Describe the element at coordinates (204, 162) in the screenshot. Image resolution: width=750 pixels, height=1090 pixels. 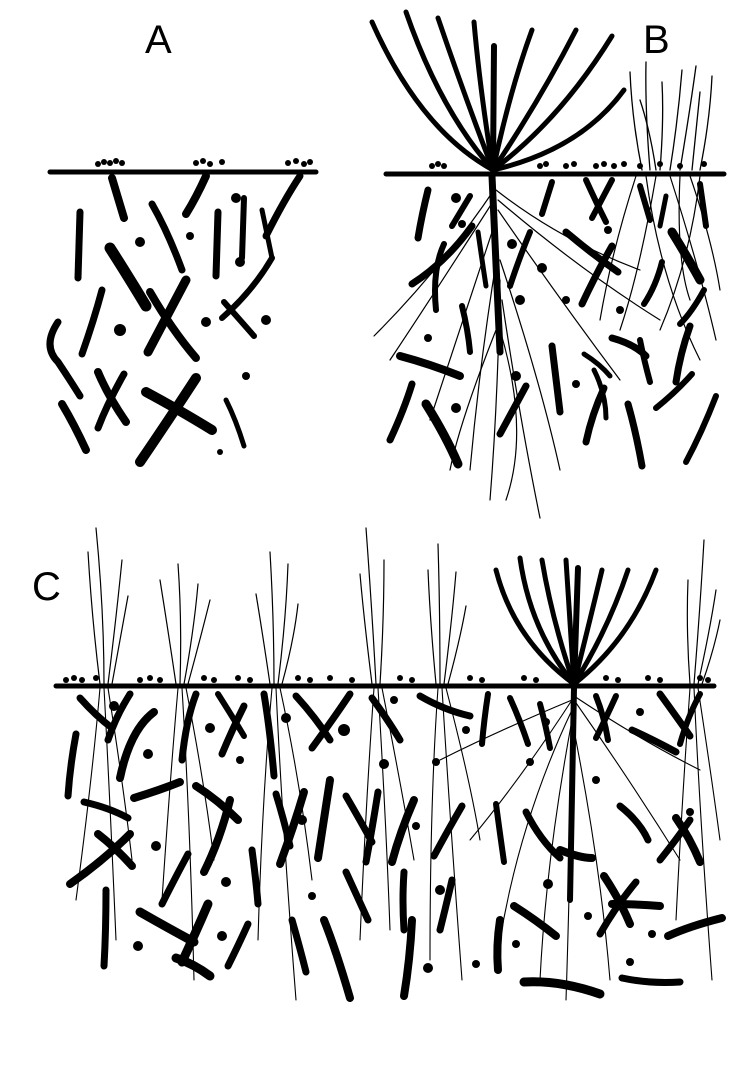
I see `panel-a-surface-litter` at that location.